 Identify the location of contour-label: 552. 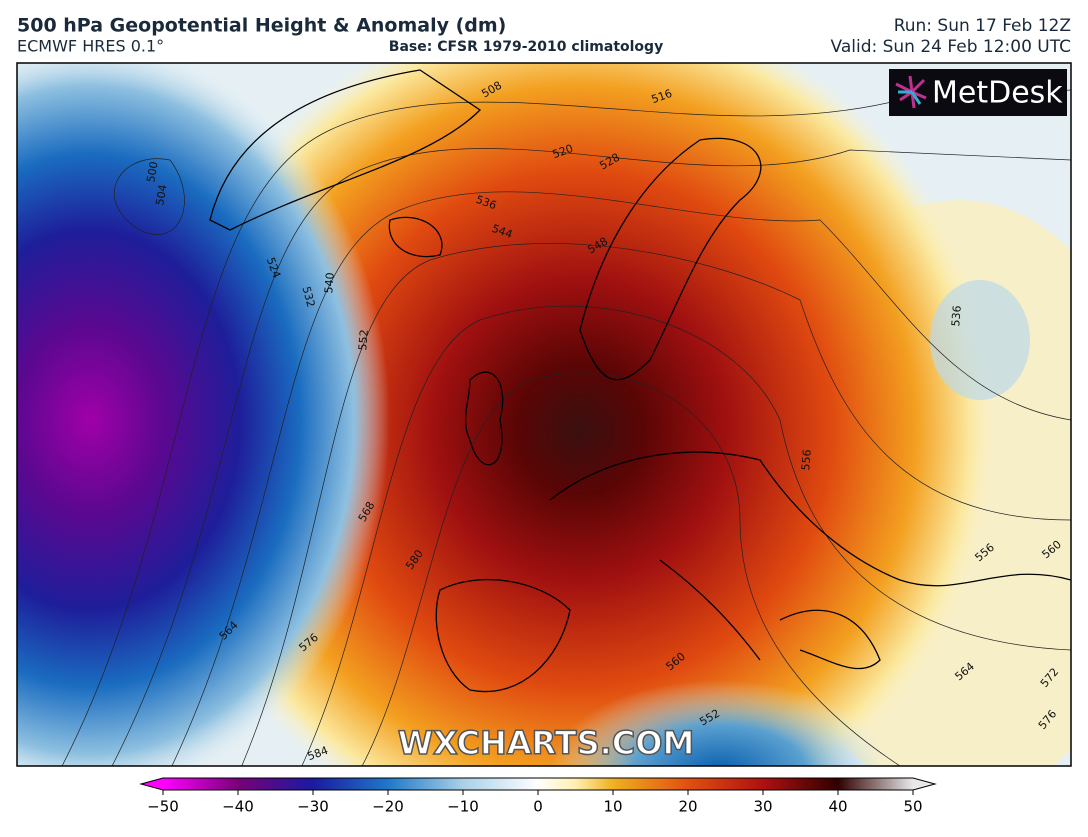
(363, 340).